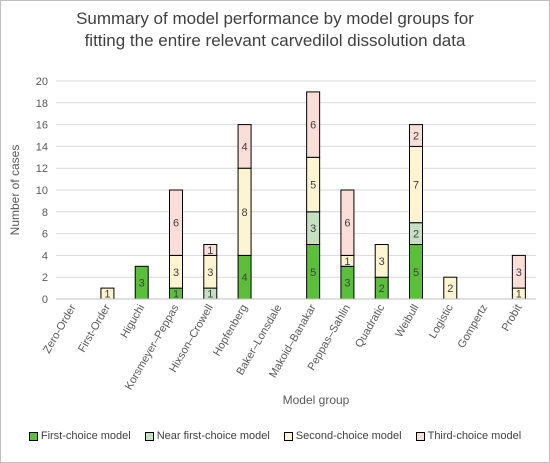 The image size is (550, 463). What do you see at coordinates (42, 82) in the screenshot?
I see `y-tick-label: 20` at bounding box center [42, 82].